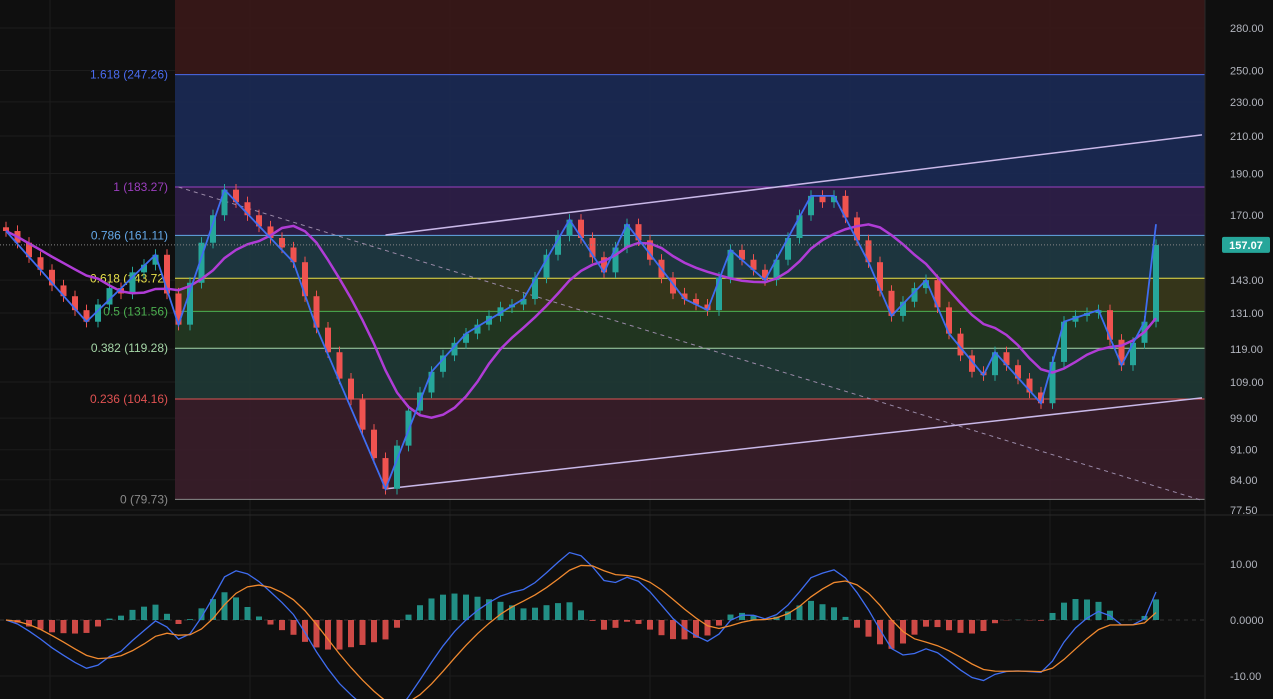  Describe the element at coordinates (144, 499) in the screenshot. I see `fib-level-label: 0 (79.73)` at that location.